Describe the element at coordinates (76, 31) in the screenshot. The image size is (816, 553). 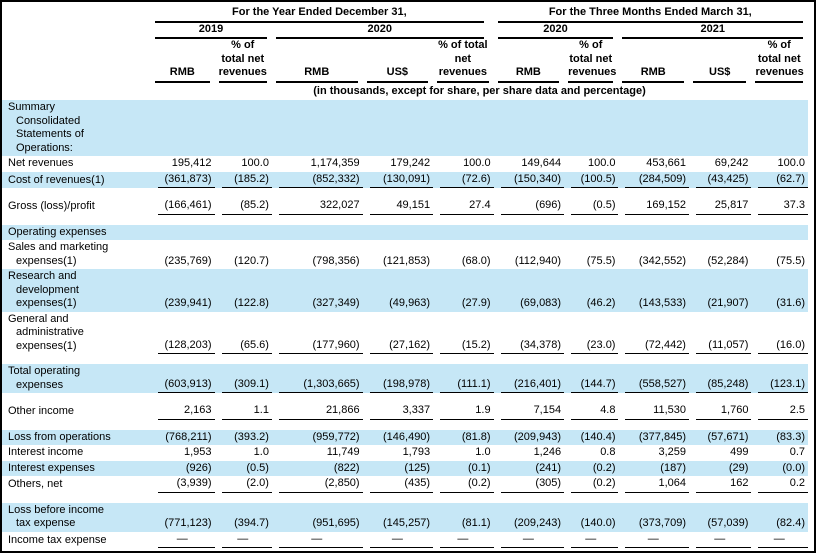
I see `corner-cell` at that location.